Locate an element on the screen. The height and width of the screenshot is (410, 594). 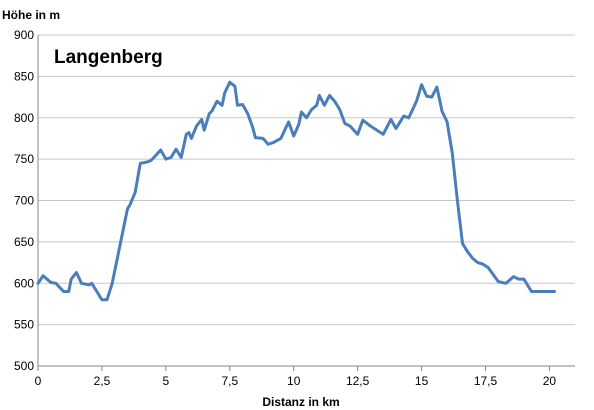
x-tick-label: 2,5 is located at coordinates (102, 381).